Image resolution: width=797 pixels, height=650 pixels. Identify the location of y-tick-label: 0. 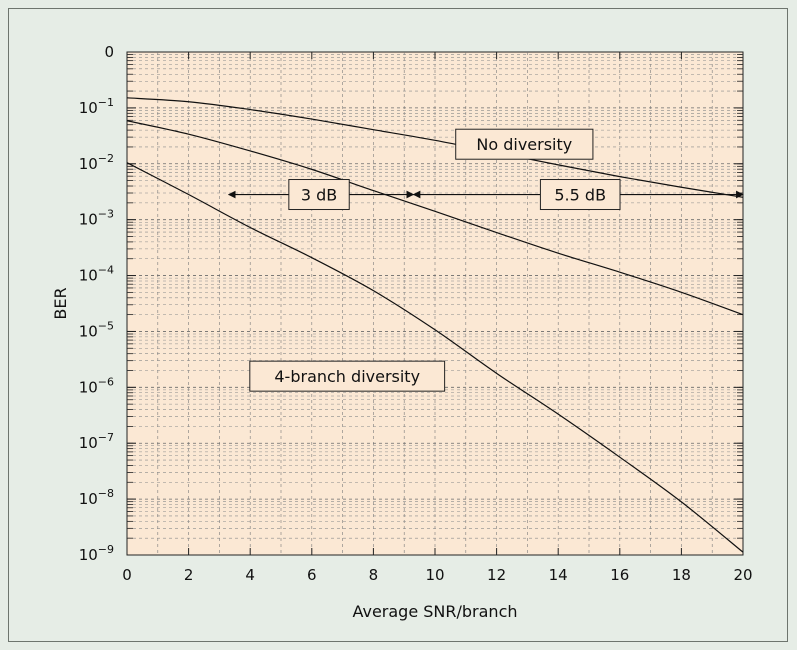
(109, 52).